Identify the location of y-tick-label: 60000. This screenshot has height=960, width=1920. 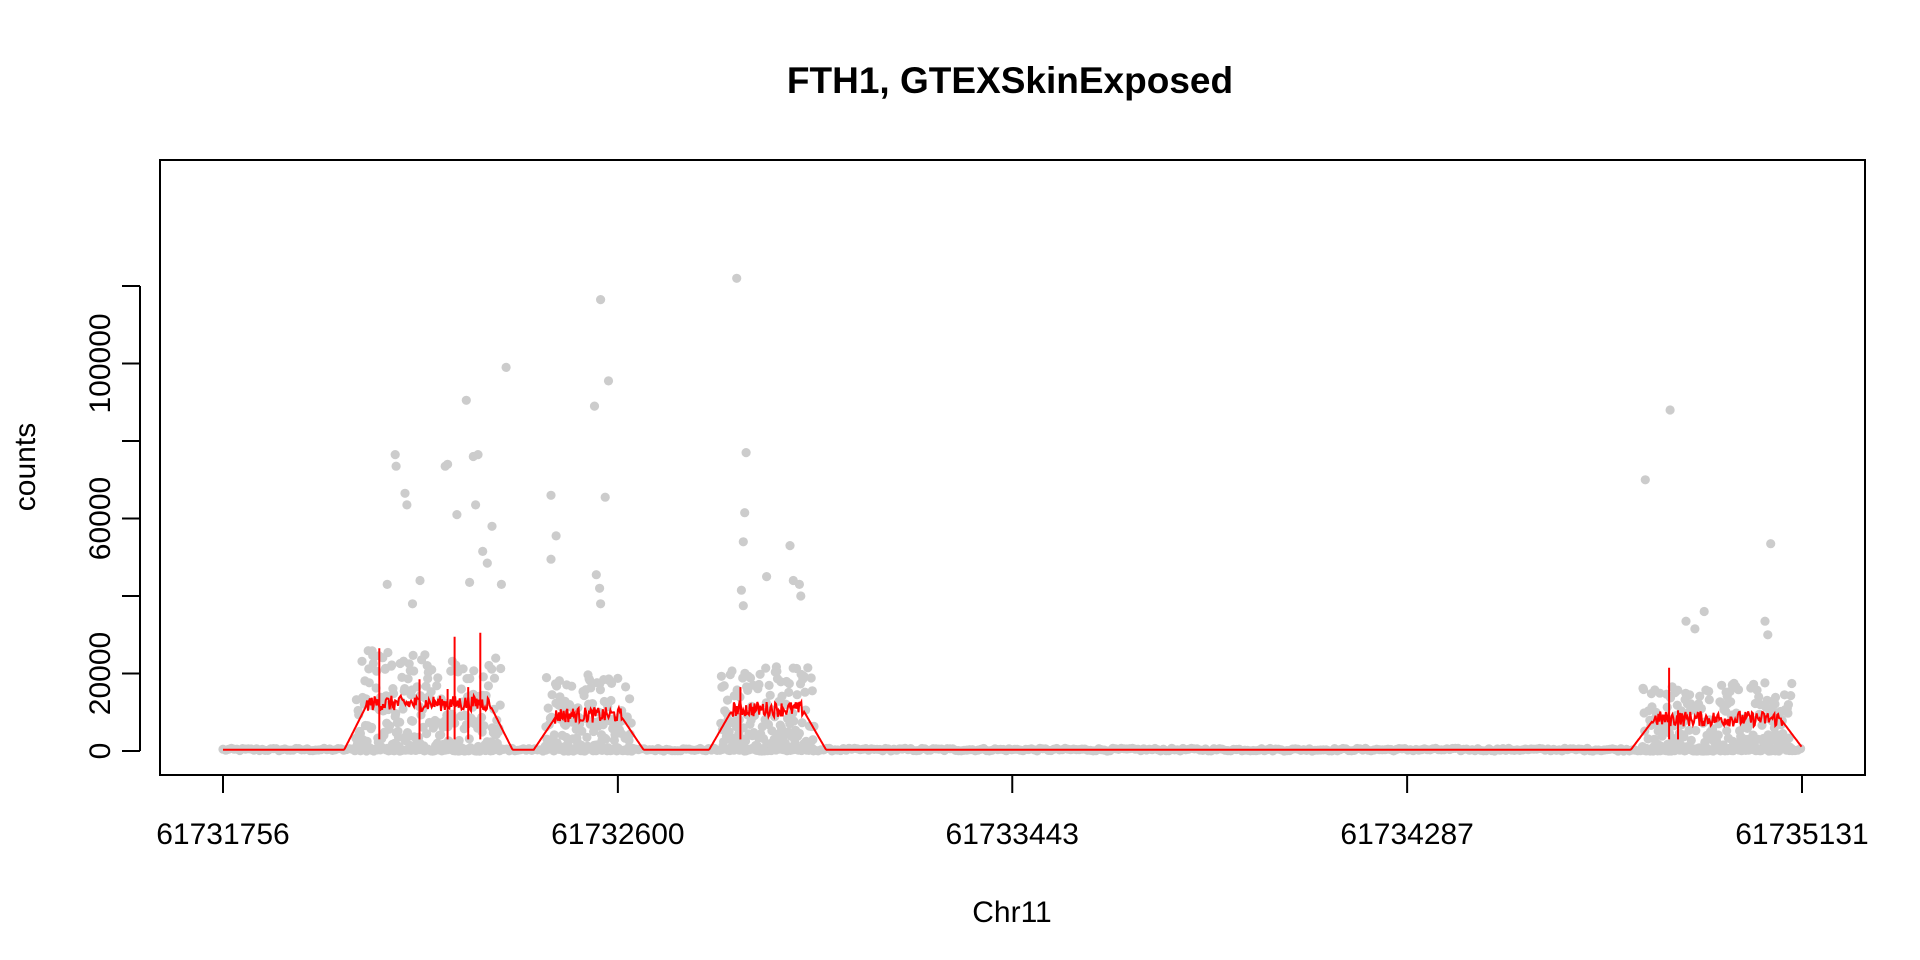
(100, 518).